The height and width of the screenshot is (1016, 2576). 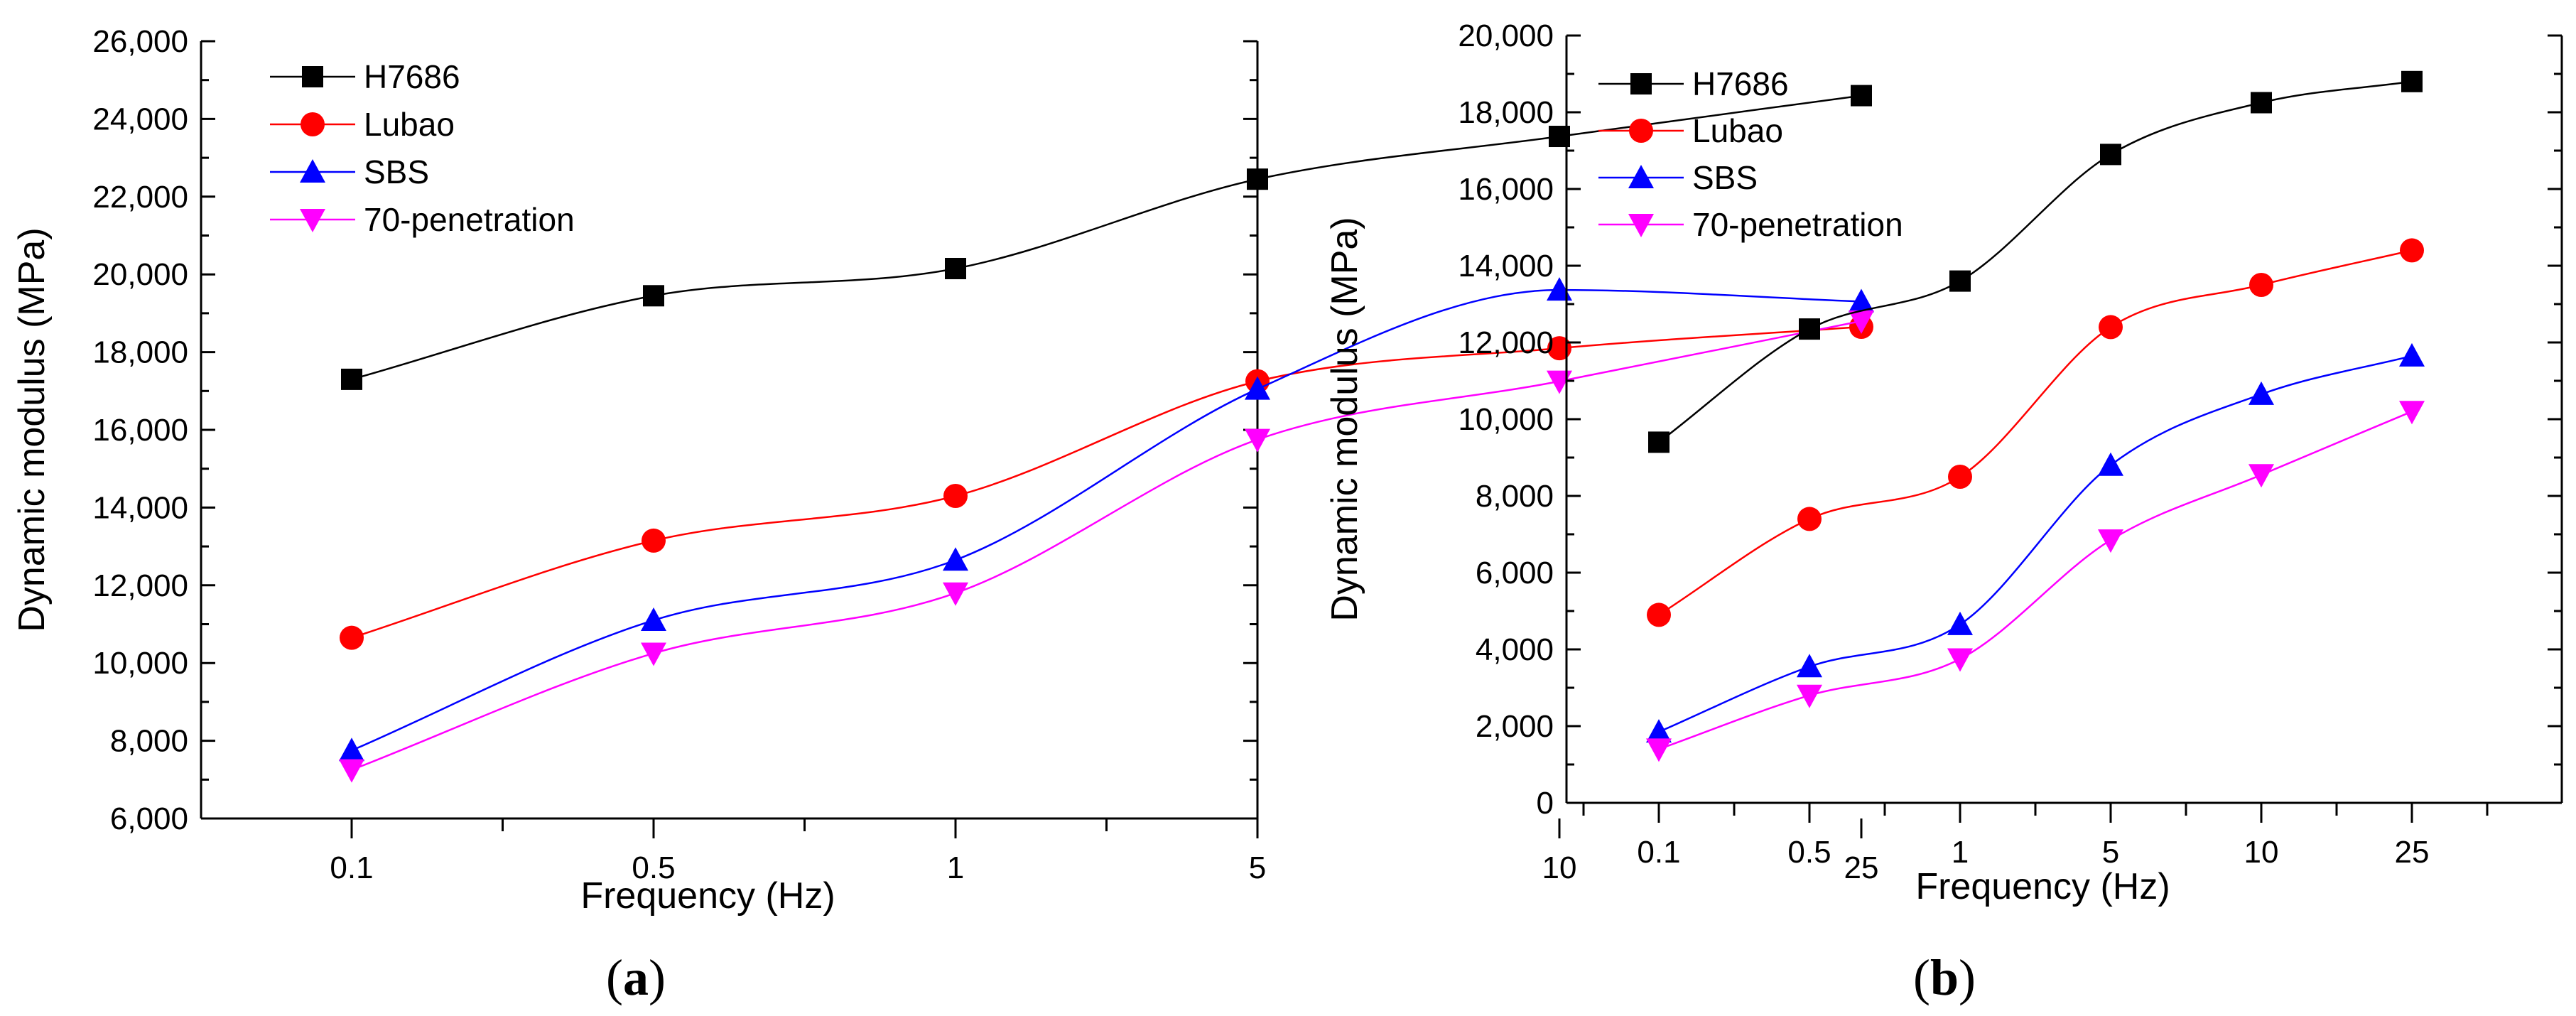 What do you see at coordinates (1515, 496) in the screenshot?
I see `y-tick-label: 8,000` at bounding box center [1515, 496].